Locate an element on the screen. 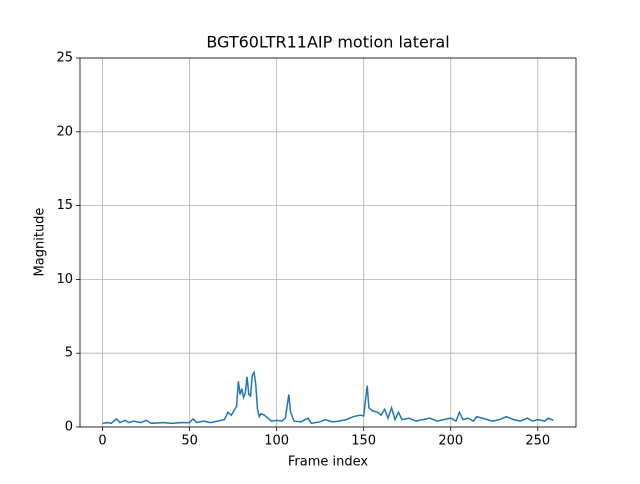  y-tick-label: 0 is located at coordinates (69, 427).